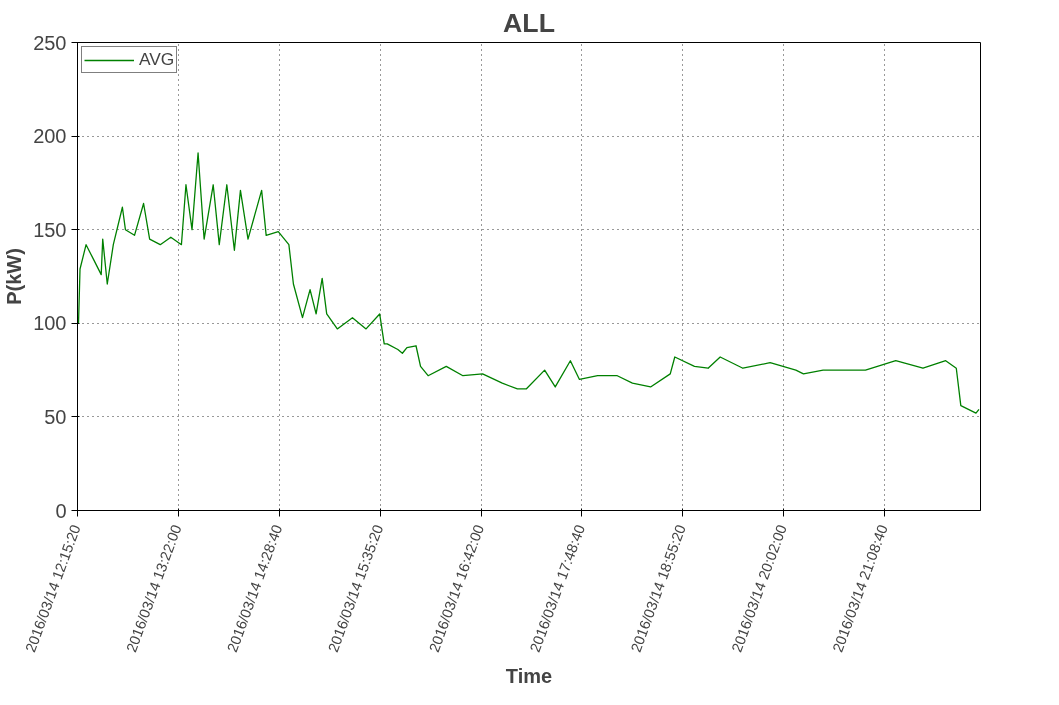  What do you see at coordinates (529, 22) in the screenshot?
I see `chart-title: ALL` at bounding box center [529, 22].